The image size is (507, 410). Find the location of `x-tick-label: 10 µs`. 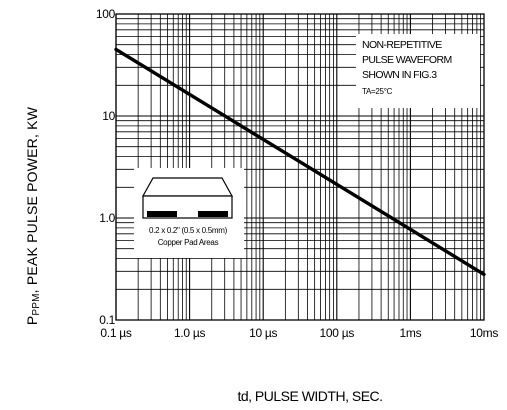

x-tick-label: 10 µs is located at coordinates (263, 333).